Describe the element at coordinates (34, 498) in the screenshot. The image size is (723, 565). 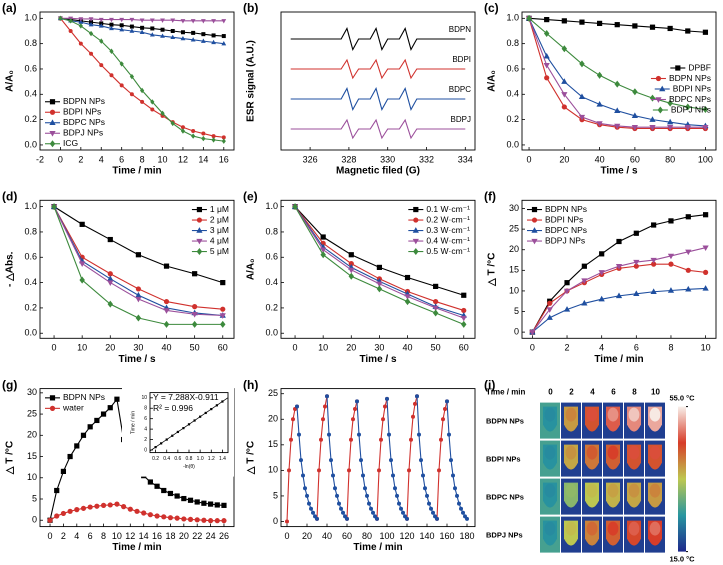
I see `y-tick-label: 5` at that location.